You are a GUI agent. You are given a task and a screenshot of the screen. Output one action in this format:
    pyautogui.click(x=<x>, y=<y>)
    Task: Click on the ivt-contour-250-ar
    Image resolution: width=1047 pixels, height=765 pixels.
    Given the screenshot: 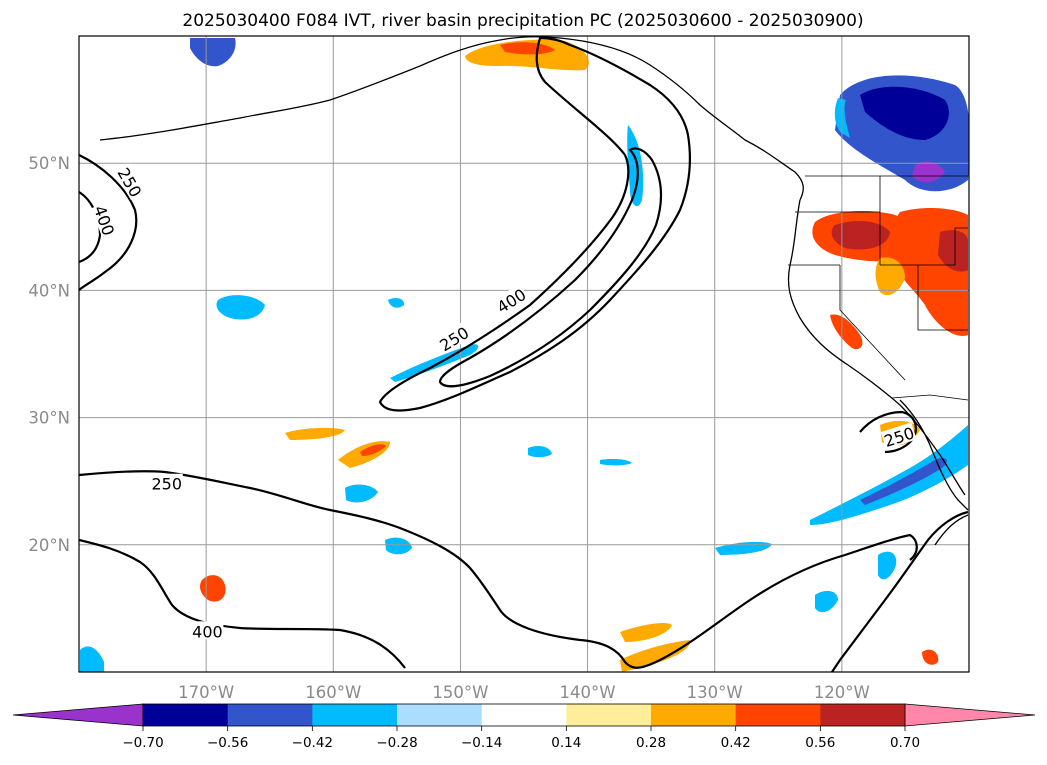 What is the action you would take?
    pyautogui.click(x=535, y=224)
    